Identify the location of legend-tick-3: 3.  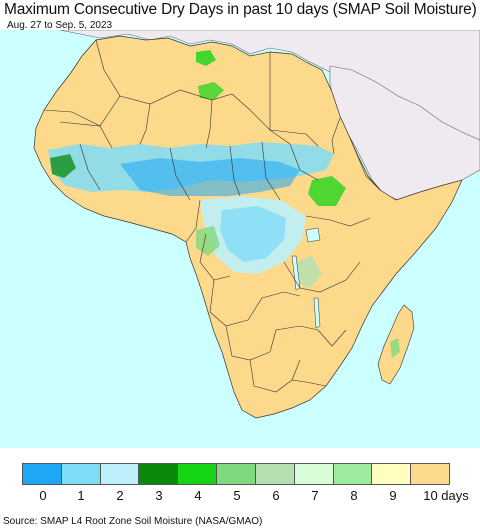
(159, 495).